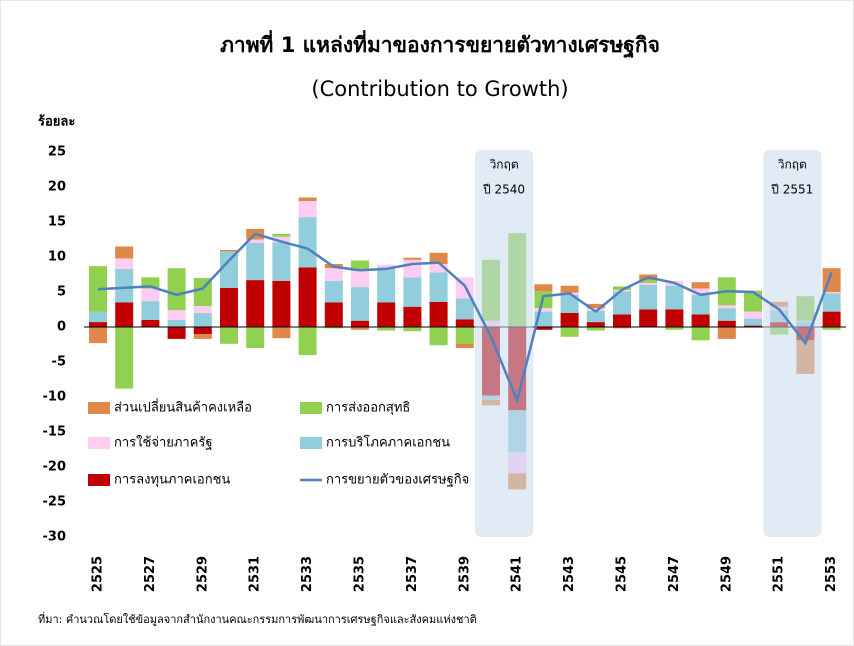  Describe the element at coordinates (55, 537) in the screenshot. I see `y-tick-label: -30` at that location.